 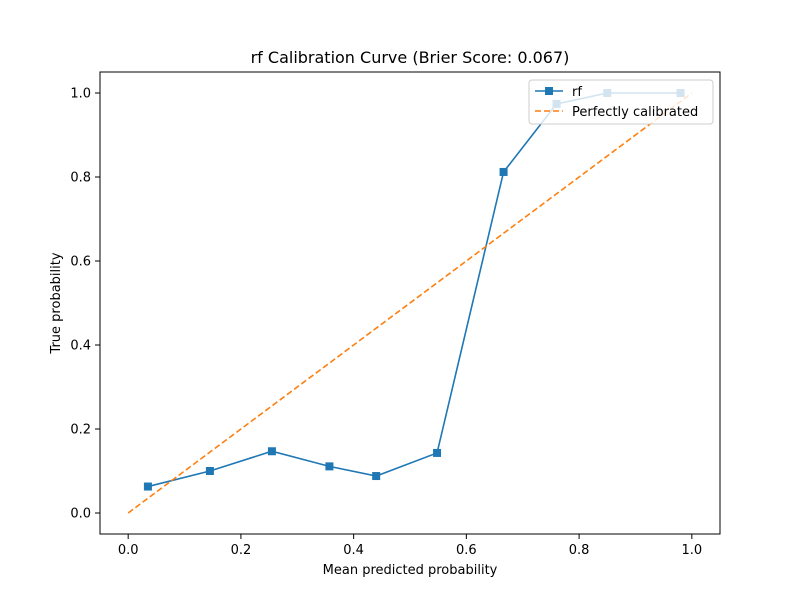 What do you see at coordinates (128, 550) in the screenshot?
I see `x-tick-label: 0.0` at bounding box center [128, 550].